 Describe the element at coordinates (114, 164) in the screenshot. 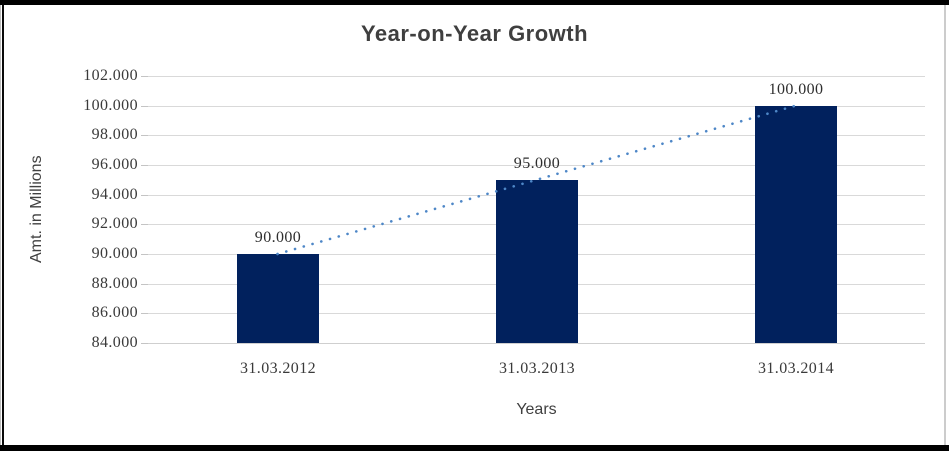

I see `y-tick-label: 96.000` at that location.